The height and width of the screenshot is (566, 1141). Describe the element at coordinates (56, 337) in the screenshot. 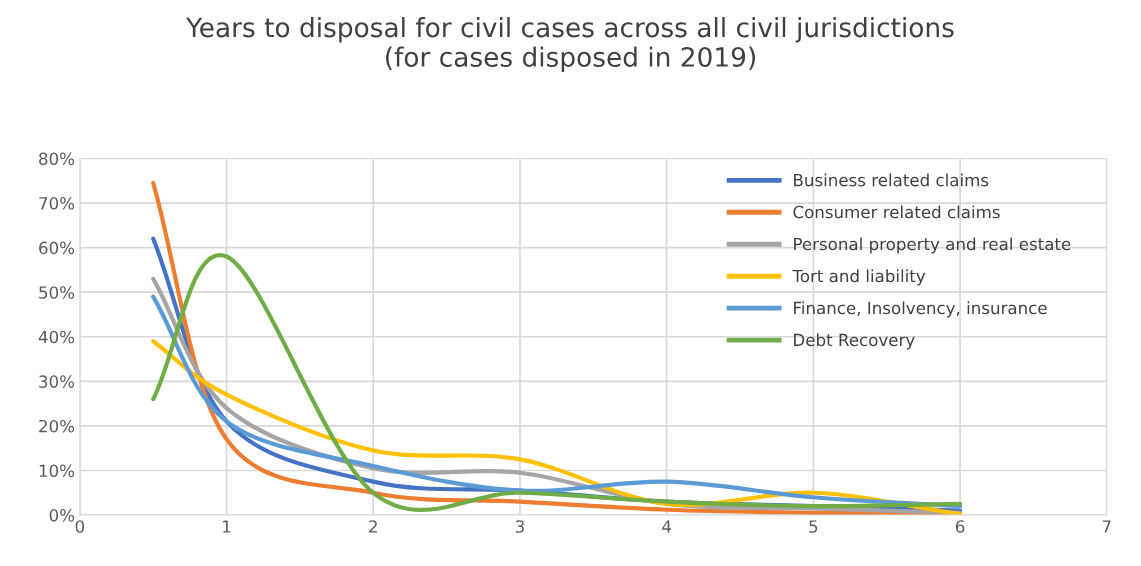

I see `y-tick-label: 40%` at that location.